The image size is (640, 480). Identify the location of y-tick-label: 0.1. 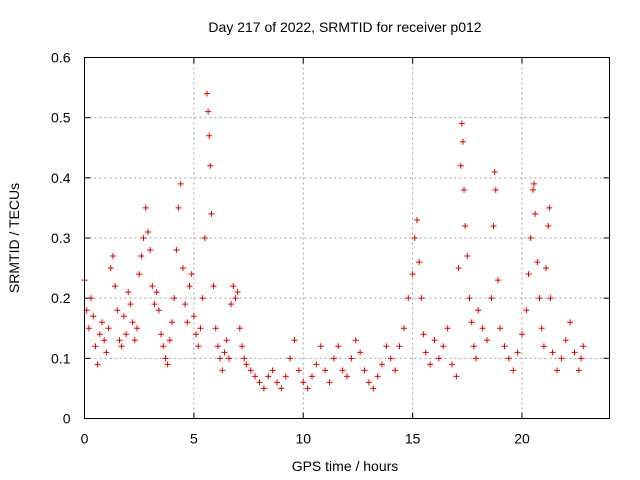
(61, 358).